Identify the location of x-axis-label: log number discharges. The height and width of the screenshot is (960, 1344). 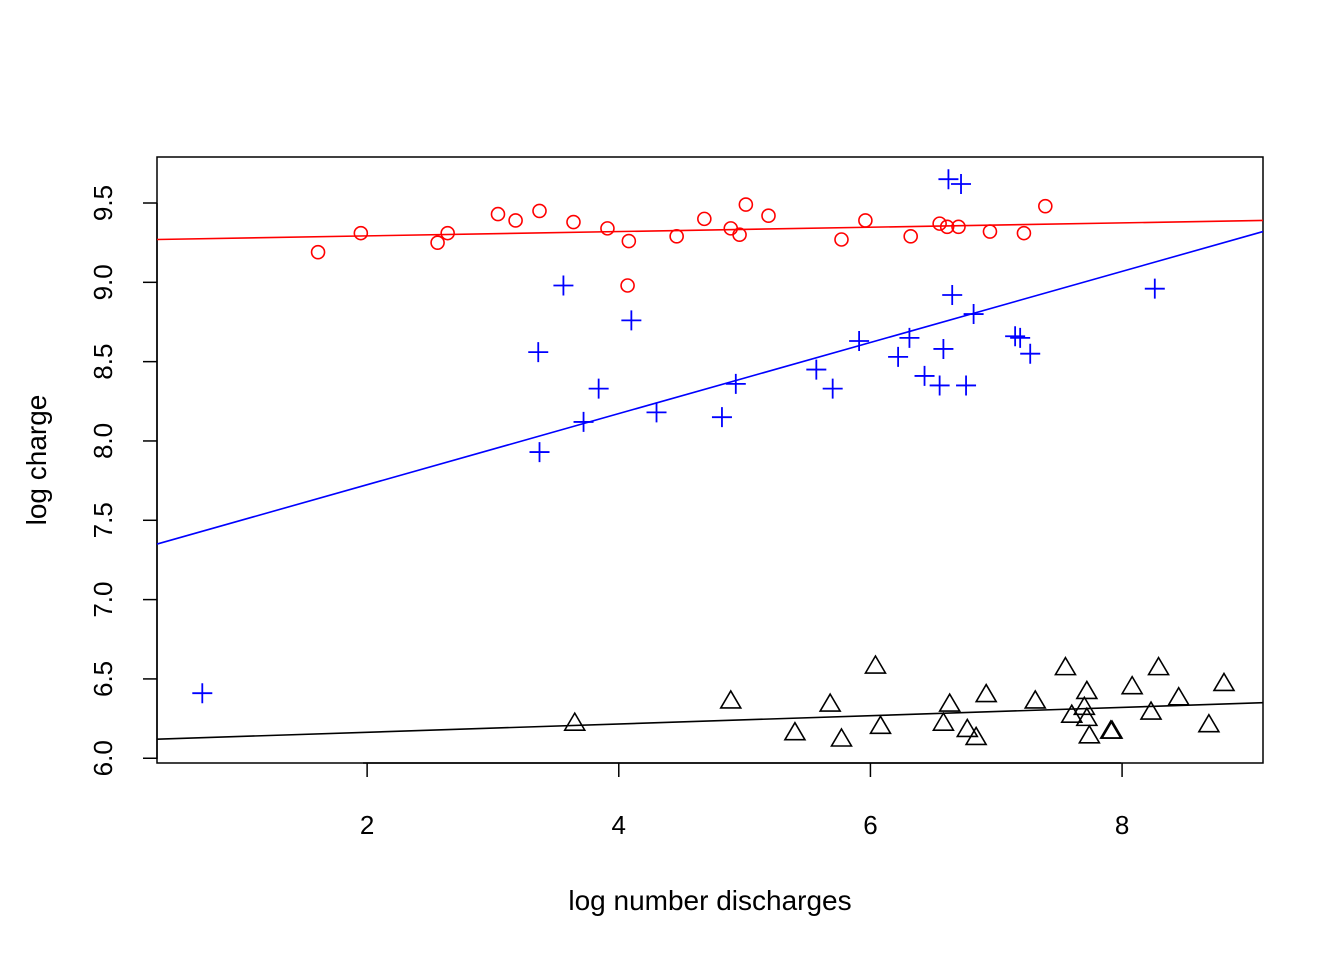
(709, 900).